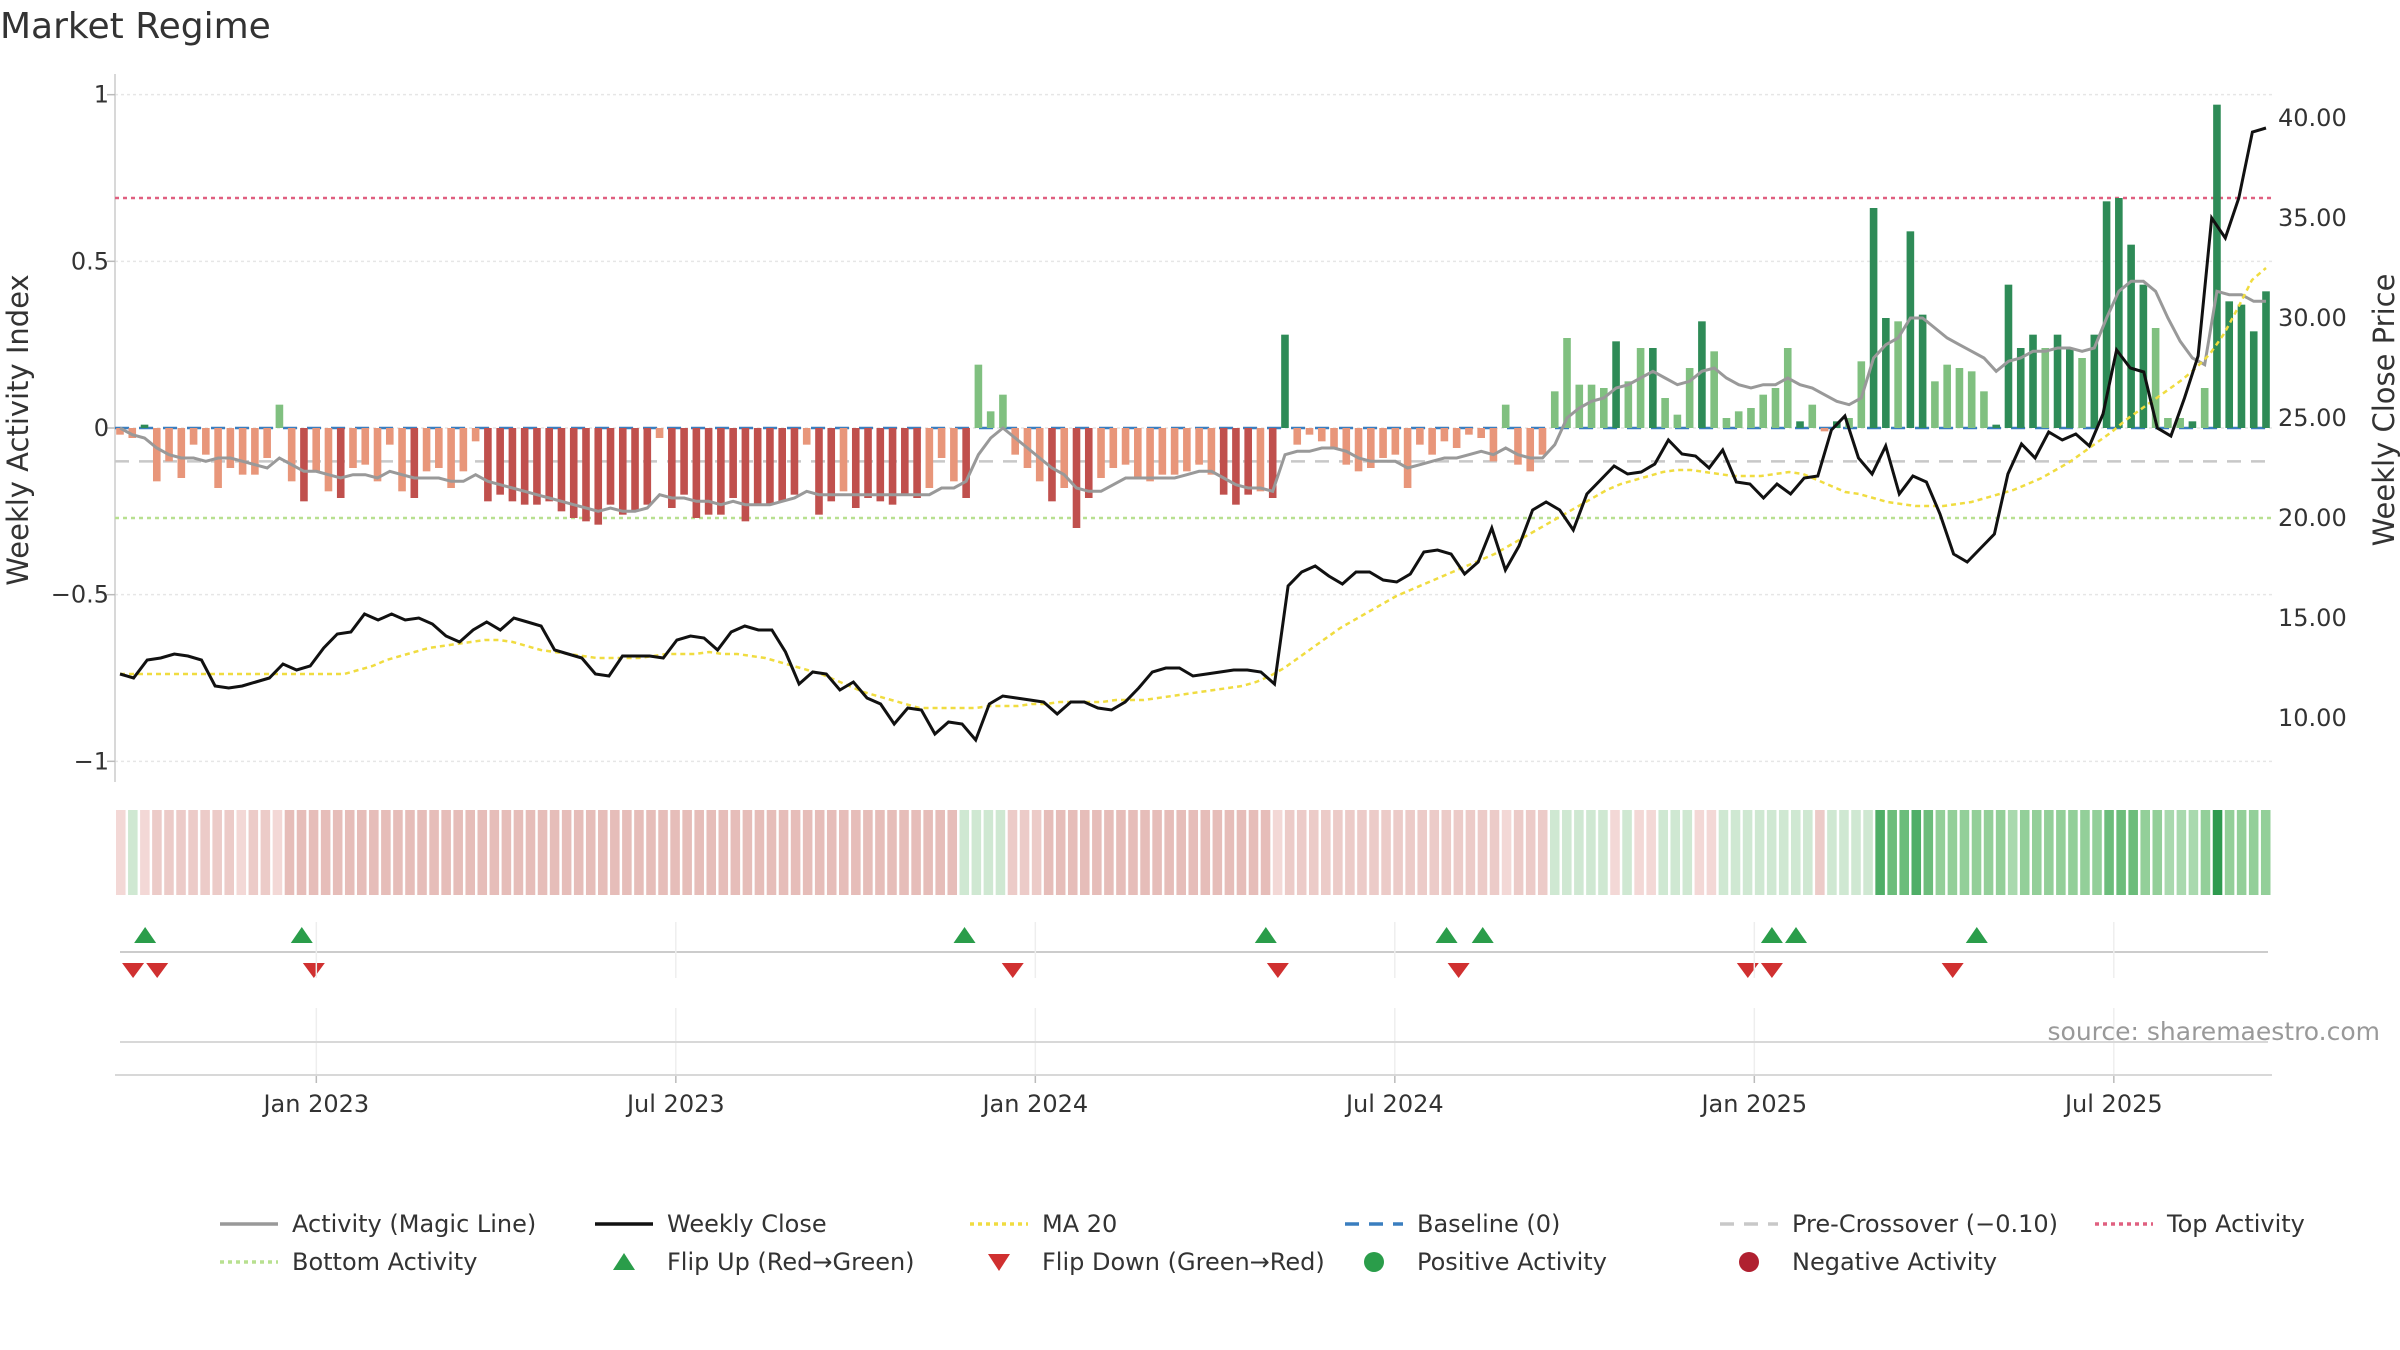 This screenshot has width=2400, height=1350. Describe the element at coordinates (624, 1261) in the screenshot. I see `legend-swatch-up` at that location.